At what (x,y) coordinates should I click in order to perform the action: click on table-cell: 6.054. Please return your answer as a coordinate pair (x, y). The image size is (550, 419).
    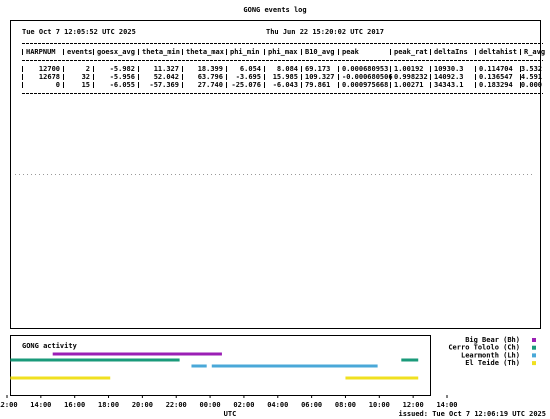
    Looking at the image, I should click on (250, 69).